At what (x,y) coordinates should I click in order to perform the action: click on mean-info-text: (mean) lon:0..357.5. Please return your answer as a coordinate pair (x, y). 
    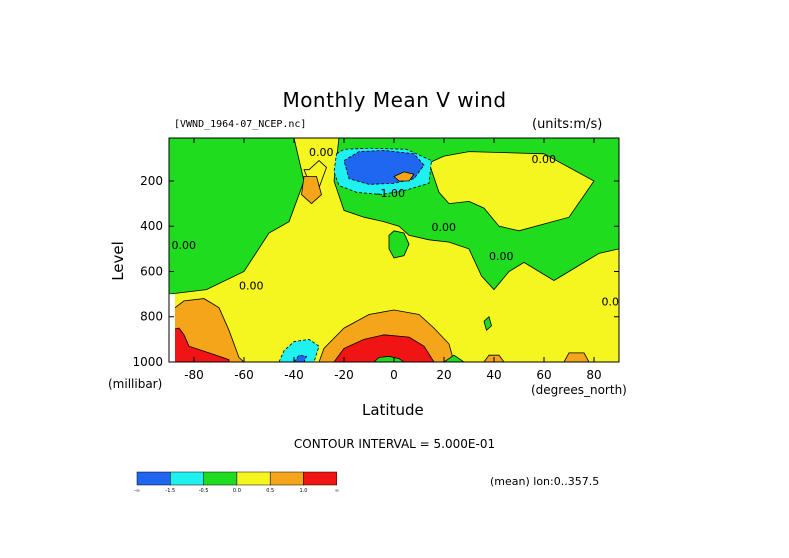
    Looking at the image, I should click on (545, 481).